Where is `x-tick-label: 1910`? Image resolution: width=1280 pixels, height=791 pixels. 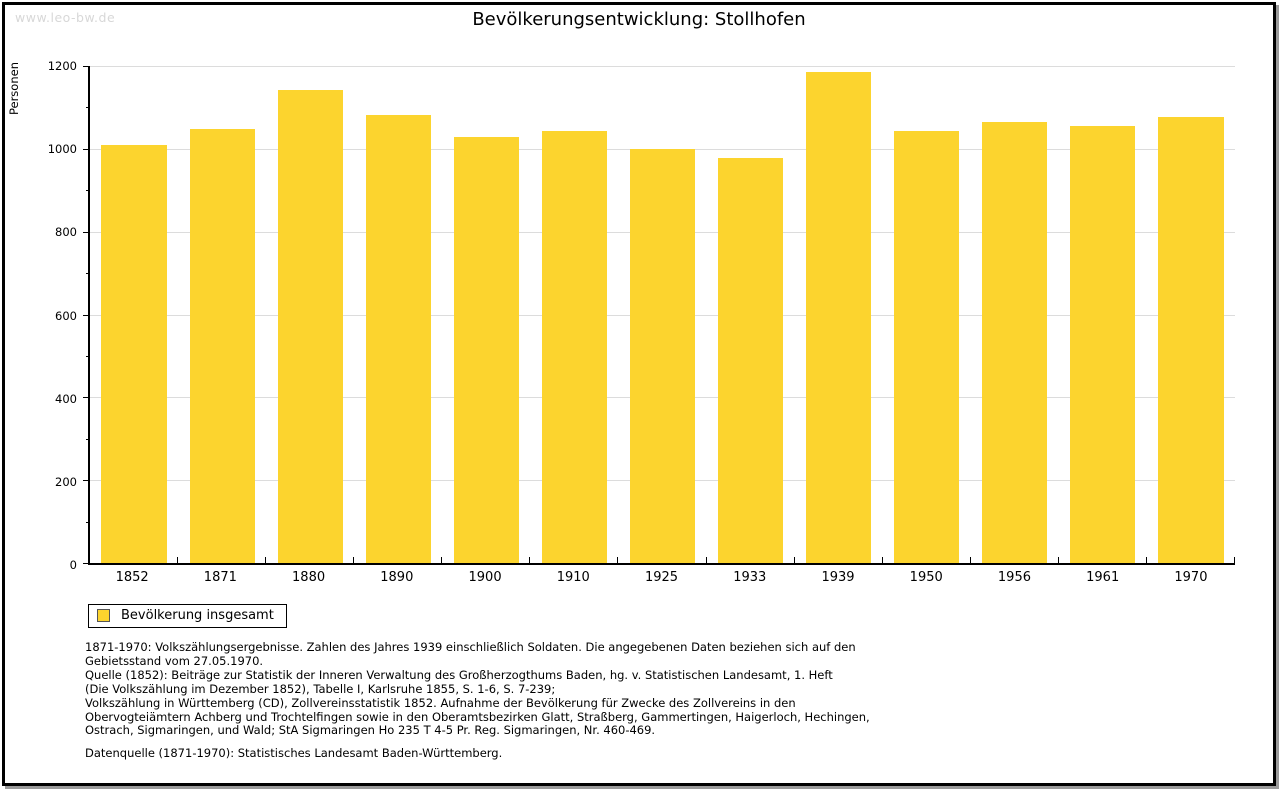
x-tick-label: 1910 is located at coordinates (573, 577).